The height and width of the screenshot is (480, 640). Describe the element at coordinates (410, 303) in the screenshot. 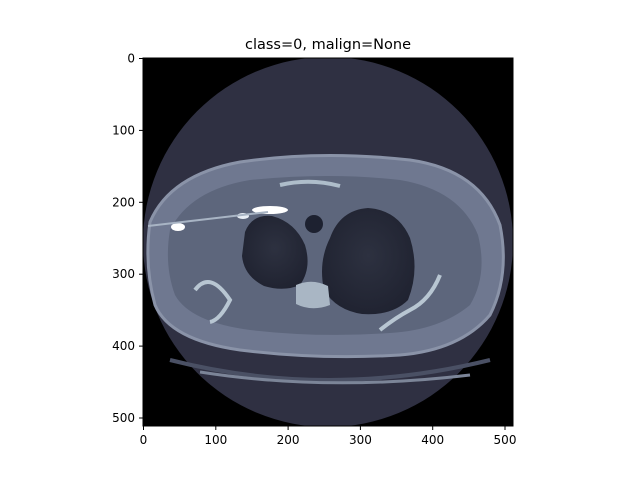

I see `rib-right` at that location.